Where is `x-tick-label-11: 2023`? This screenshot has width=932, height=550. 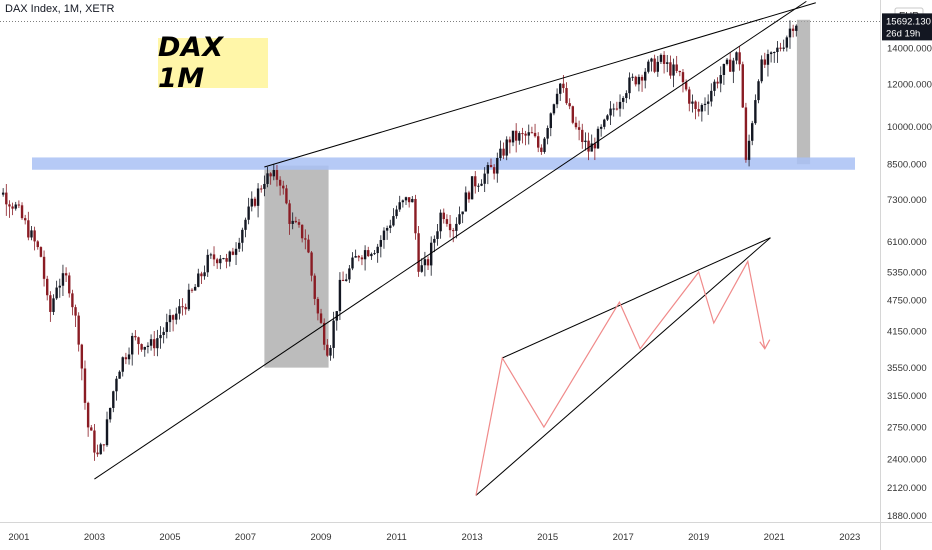 x-tick-label-11: 2023 is located at coordinates (849, 537).